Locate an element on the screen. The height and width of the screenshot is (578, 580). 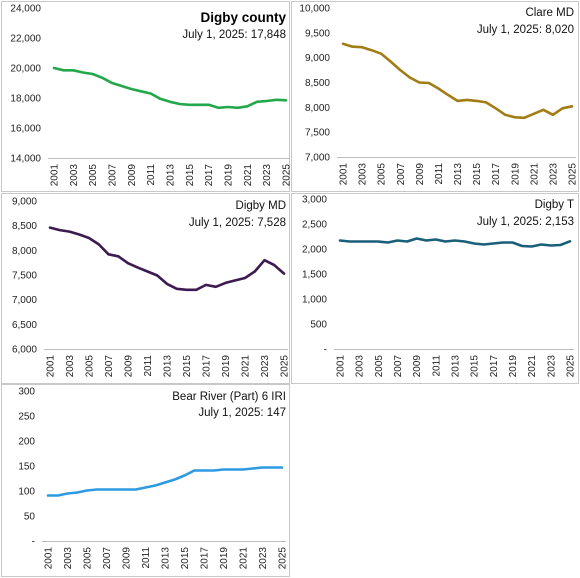
y-tick-label: 1,000 is located at coordinates (314, 300).